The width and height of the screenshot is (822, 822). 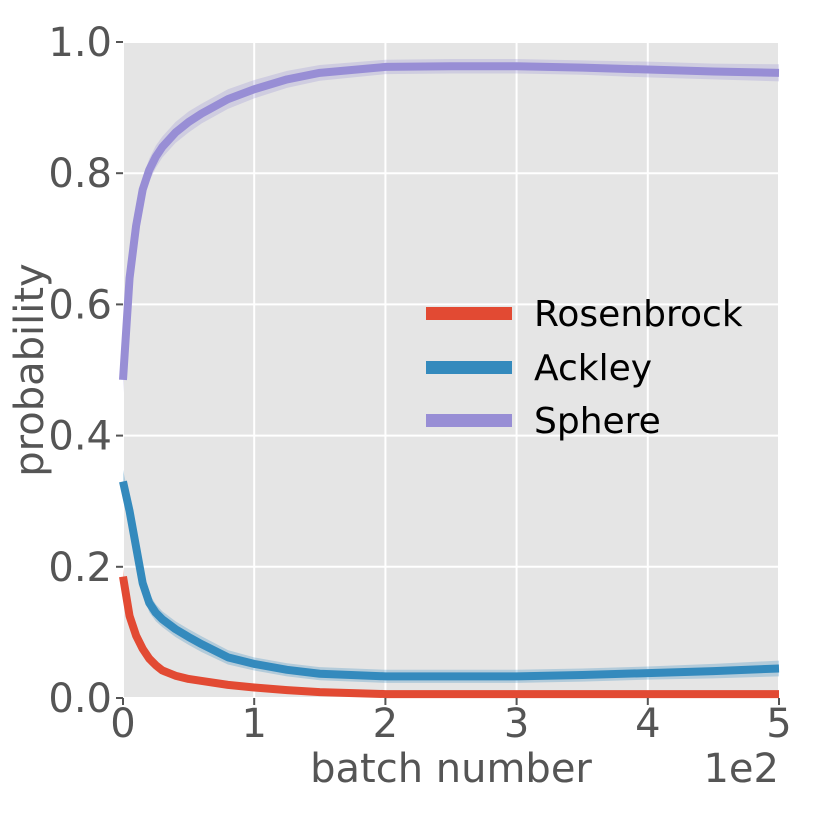 I want to click on legend-swatch-sphere, so click(x=469, y=420).